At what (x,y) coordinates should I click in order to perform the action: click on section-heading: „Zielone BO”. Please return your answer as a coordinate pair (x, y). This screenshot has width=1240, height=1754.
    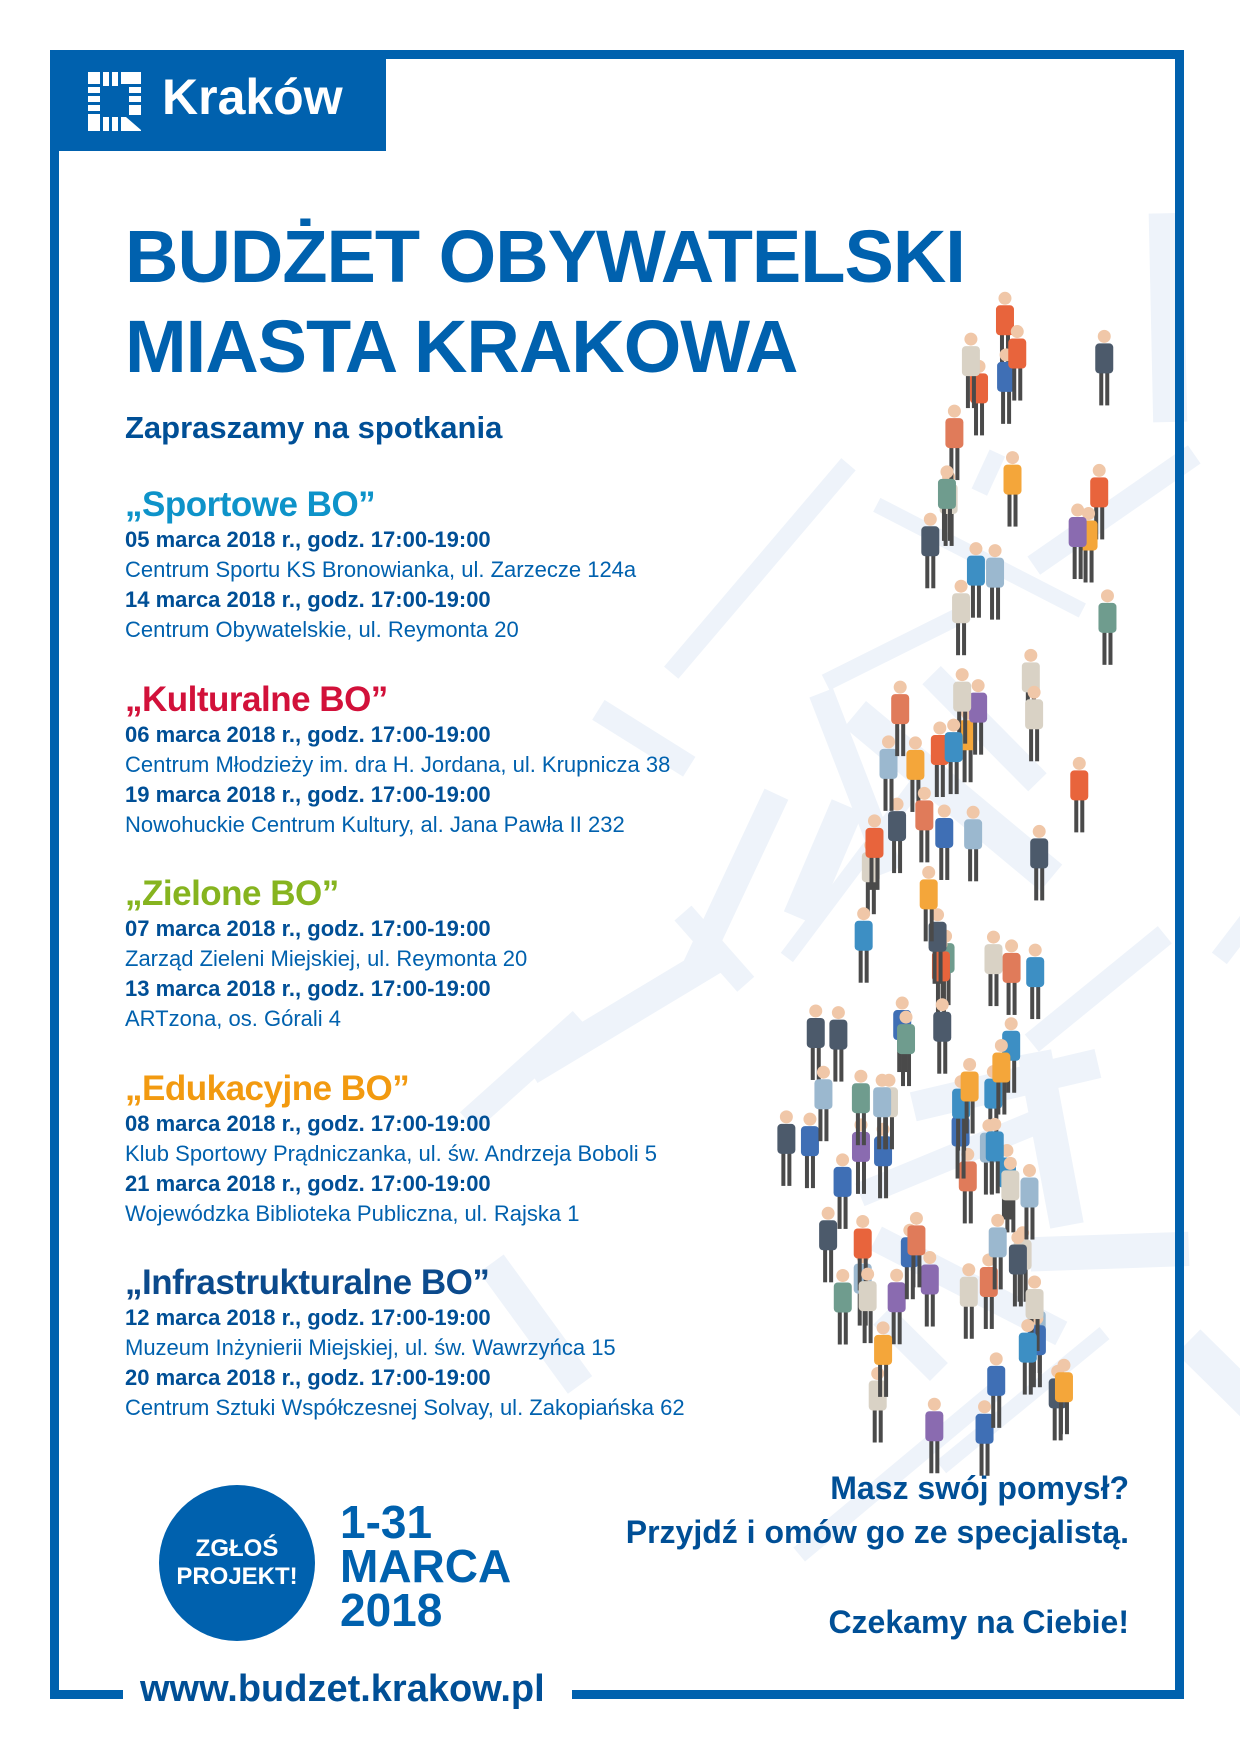
    Looking at the image, I should click on (232, 893).